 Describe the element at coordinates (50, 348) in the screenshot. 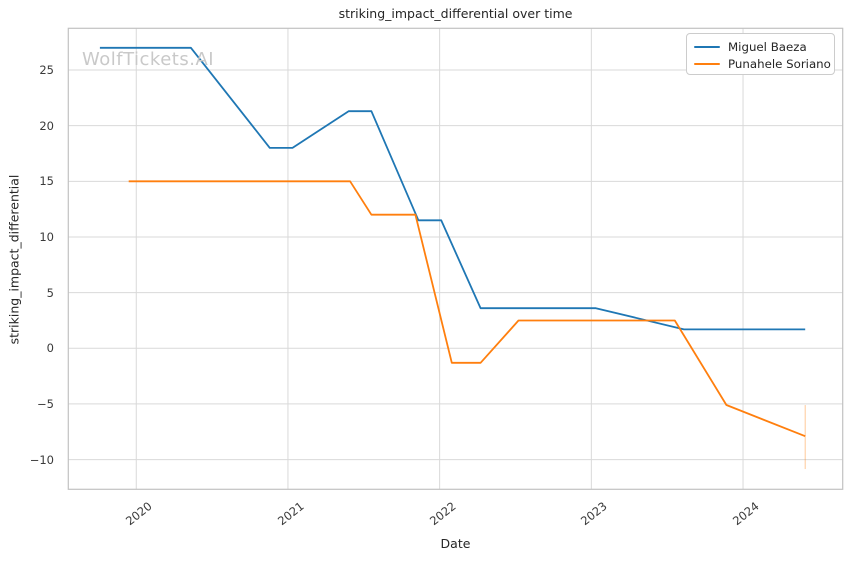

I see `y-tick-label: 0` at that location.